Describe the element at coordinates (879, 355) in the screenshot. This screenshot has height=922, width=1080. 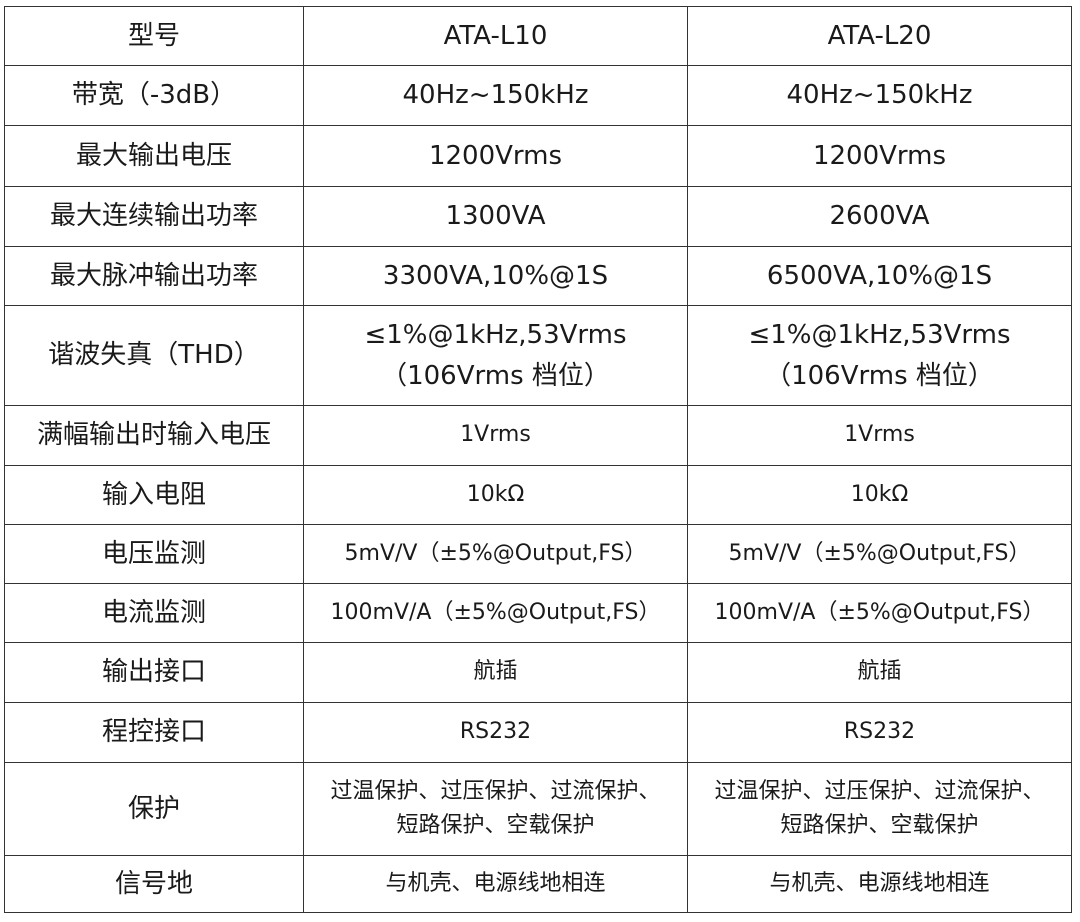
I see `value-ata-l20: ≤1%@1kHz,53Vrms （106Vrms 档位）` at that location.